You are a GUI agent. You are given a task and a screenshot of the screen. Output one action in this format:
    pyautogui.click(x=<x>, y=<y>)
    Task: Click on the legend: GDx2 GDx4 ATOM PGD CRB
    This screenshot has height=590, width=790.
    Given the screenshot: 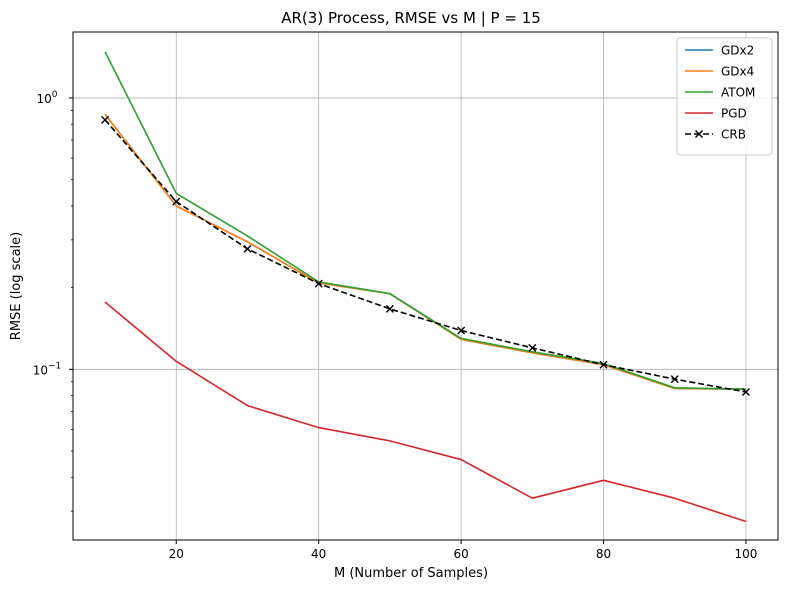 What is the action you would take?
    pyautogui.click(x=724, y=96)
    